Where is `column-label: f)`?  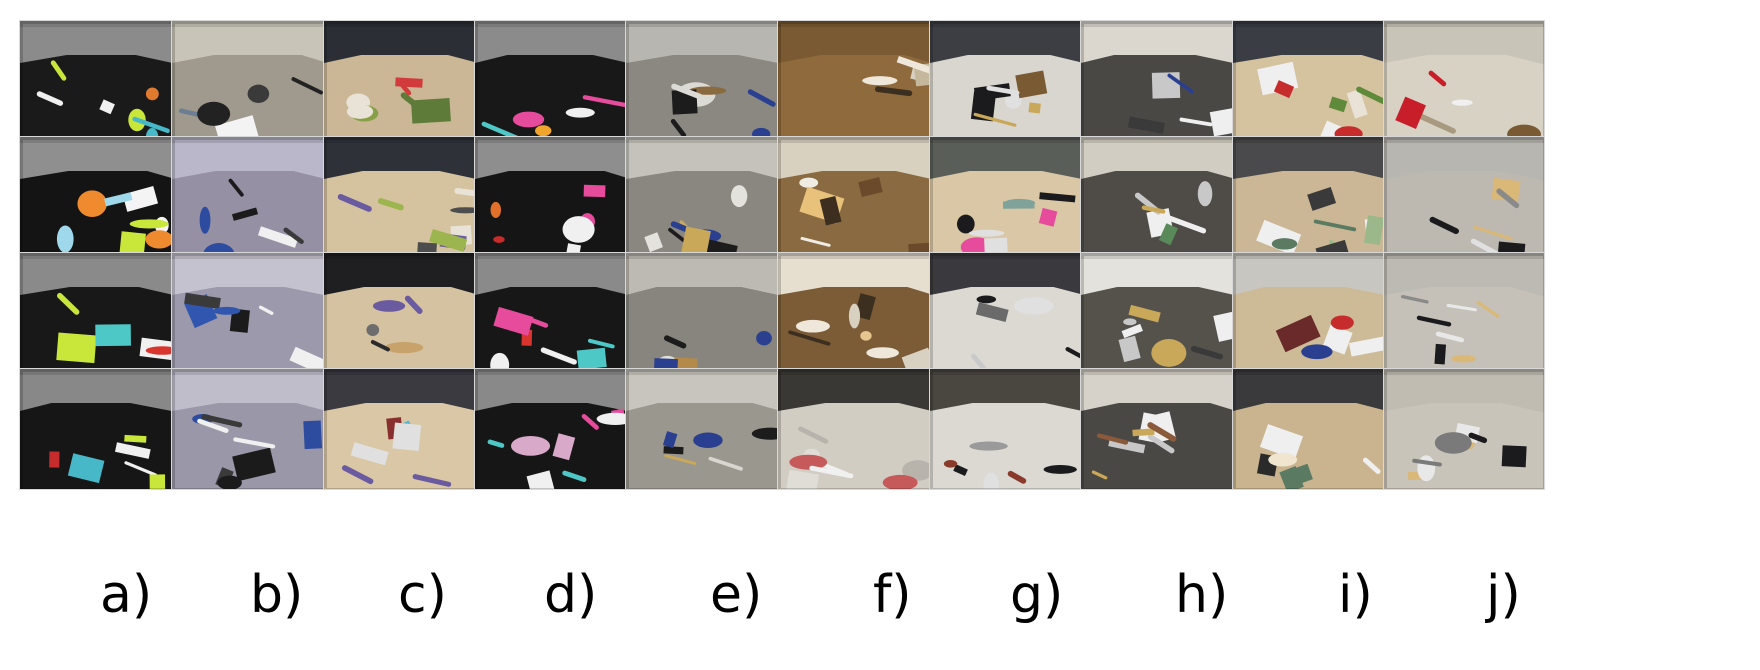
column-label: f) is located at coordinates (892, 595).